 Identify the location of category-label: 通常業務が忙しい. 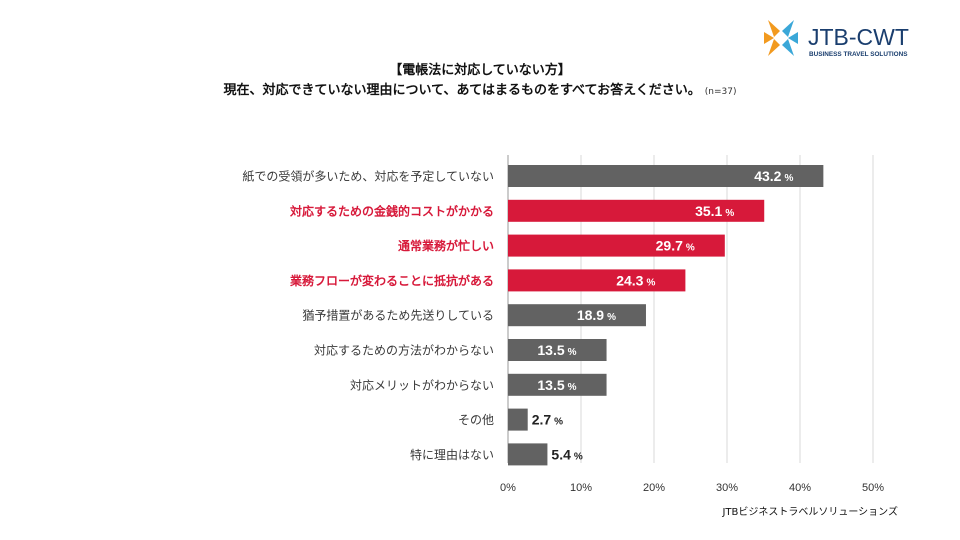
(446, 245).